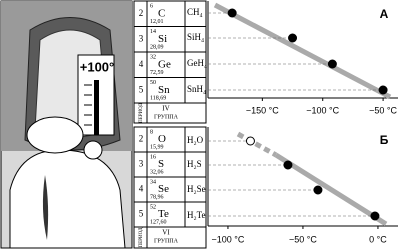 The height and width of the screenshot is (249, 400). What do you see at coordinates (165, 109) in the screenshot?
I see `group-number: IV` at bounding box center [165, 109].